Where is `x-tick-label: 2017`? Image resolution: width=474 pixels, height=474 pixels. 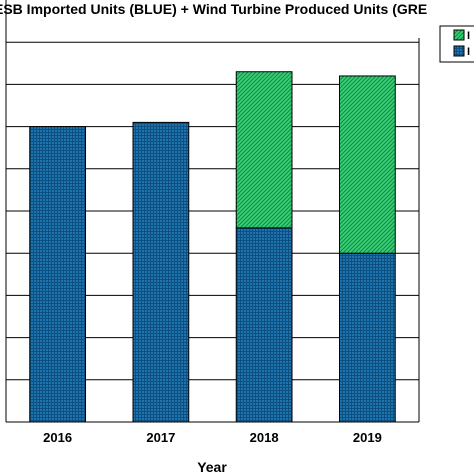 x-tick-label: 2017 is located at coordinates (160, 437).